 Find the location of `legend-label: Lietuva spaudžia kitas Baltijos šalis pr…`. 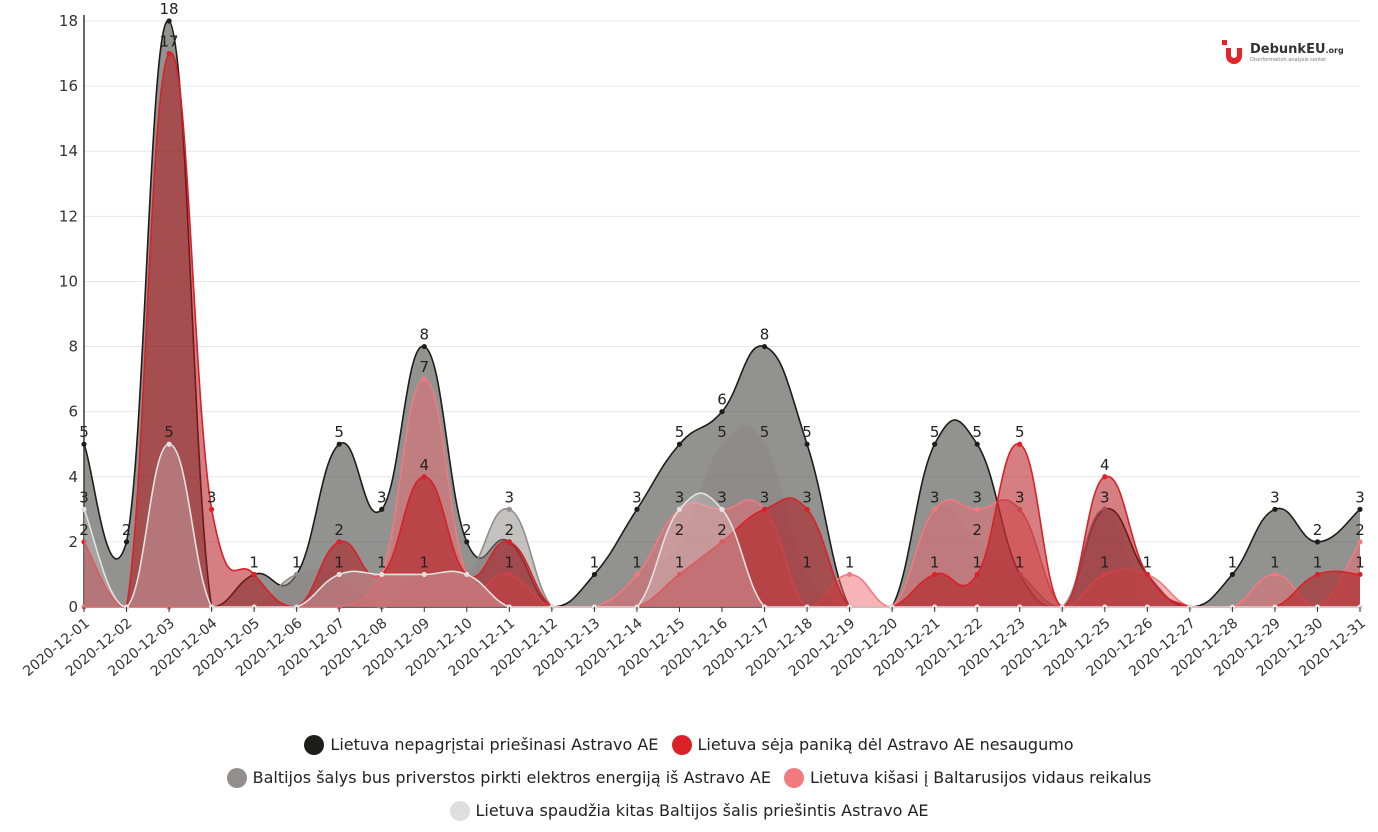

legend-label: Lietuva spaudžia kitas Baltijos šalis pr… is located at coordinates (702, 810).